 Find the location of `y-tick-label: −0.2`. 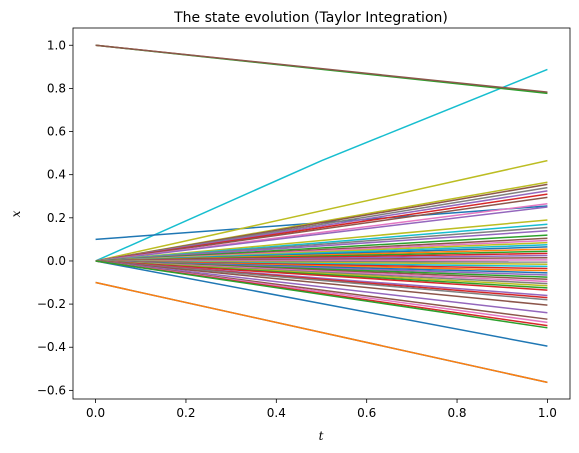

y-tick-label: −0.2 is located at coordinates (51, 304).